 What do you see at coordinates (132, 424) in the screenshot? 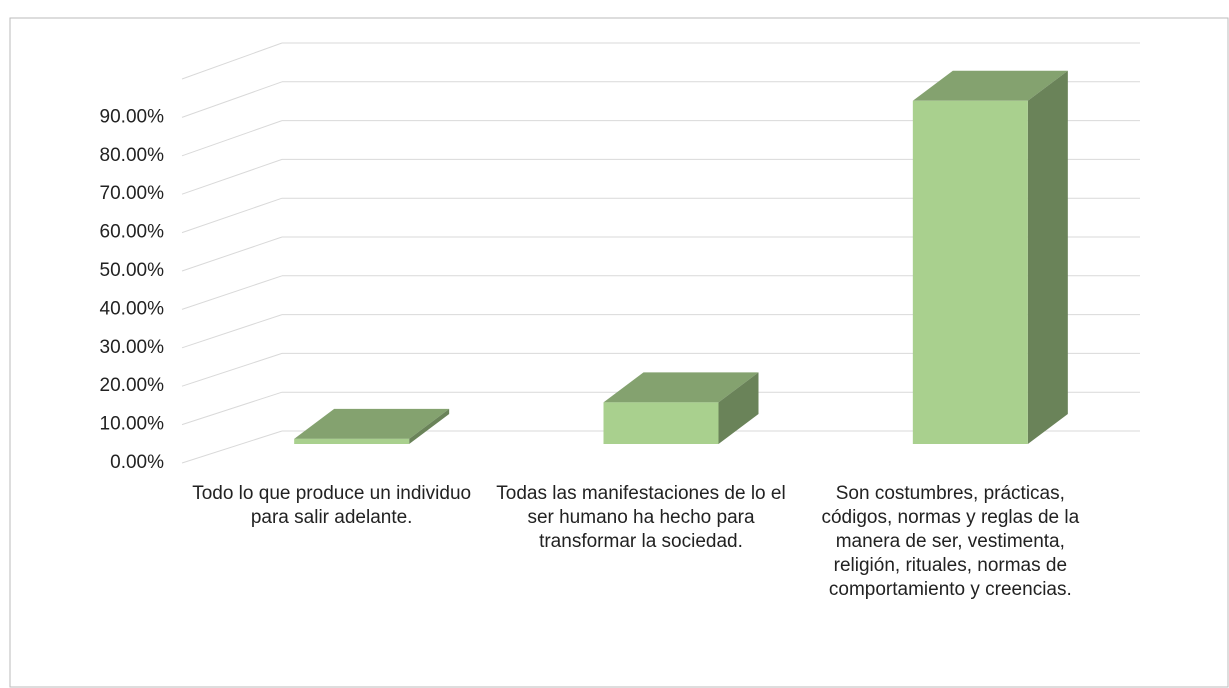
I see `y-tick-label: 10.00%` at bounding box center [132, 424].